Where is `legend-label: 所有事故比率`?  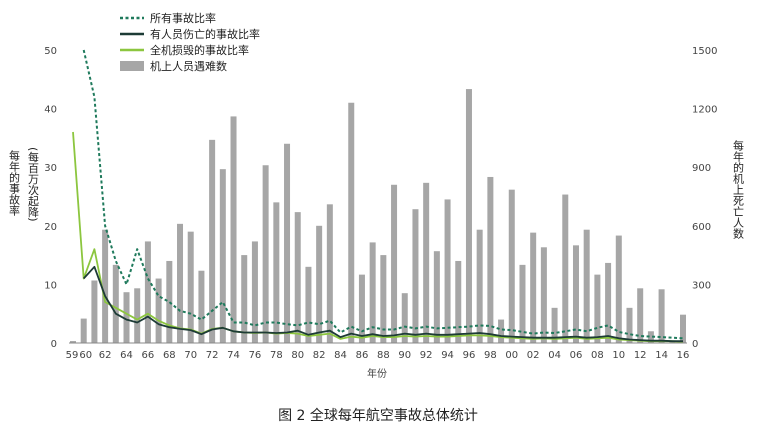 legend-label: 所有事故比率 is located at coordinates (183, 18).